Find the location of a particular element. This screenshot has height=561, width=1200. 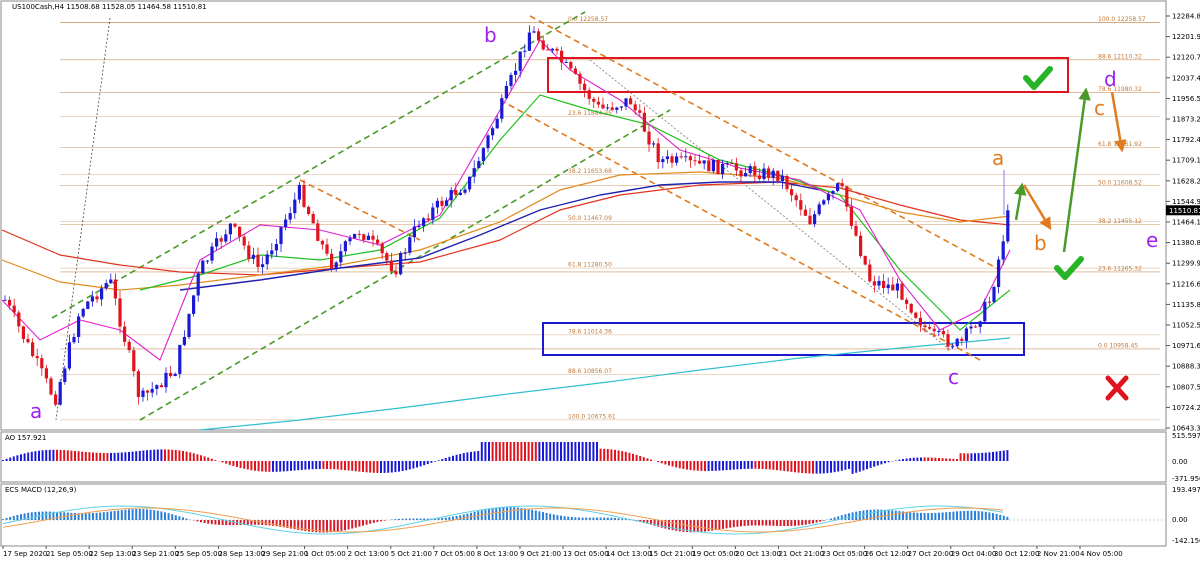

macd-line is located at coordinates (503, 520).